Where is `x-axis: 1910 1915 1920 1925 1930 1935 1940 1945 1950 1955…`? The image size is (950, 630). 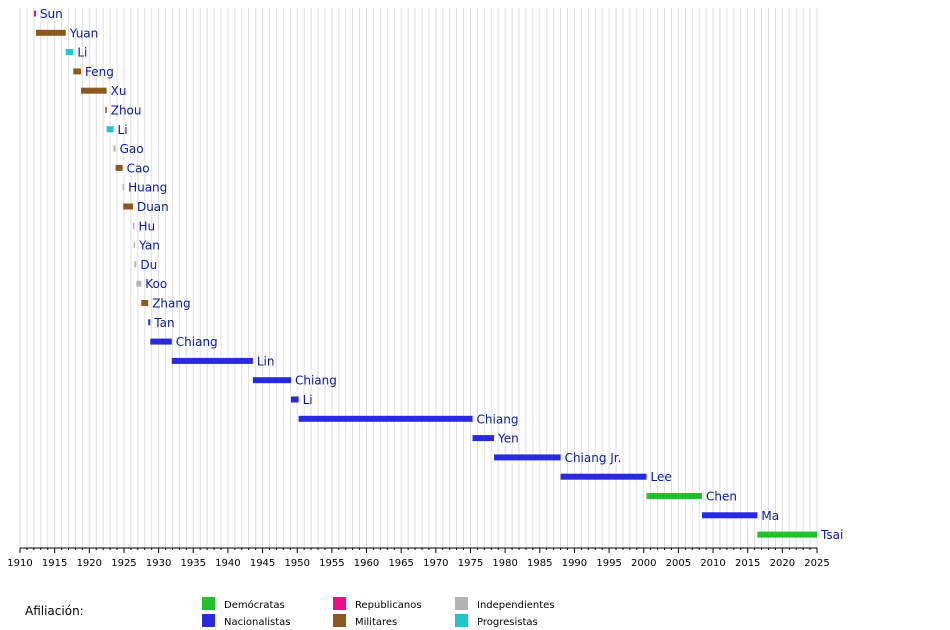 x-axis: 1910 1915 1920 1925 1930 1935 1940 1945 1950 1955… is located at coordinates (418, 558).